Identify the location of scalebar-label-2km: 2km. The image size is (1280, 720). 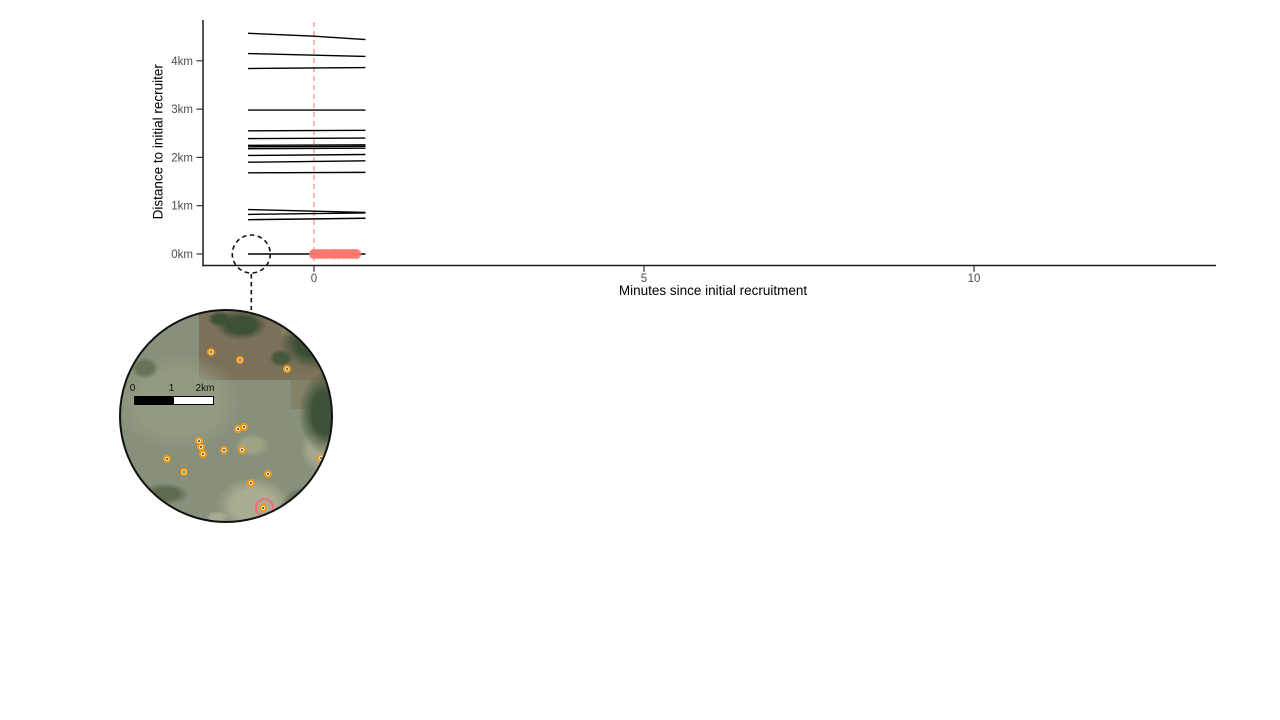
(205, 388).